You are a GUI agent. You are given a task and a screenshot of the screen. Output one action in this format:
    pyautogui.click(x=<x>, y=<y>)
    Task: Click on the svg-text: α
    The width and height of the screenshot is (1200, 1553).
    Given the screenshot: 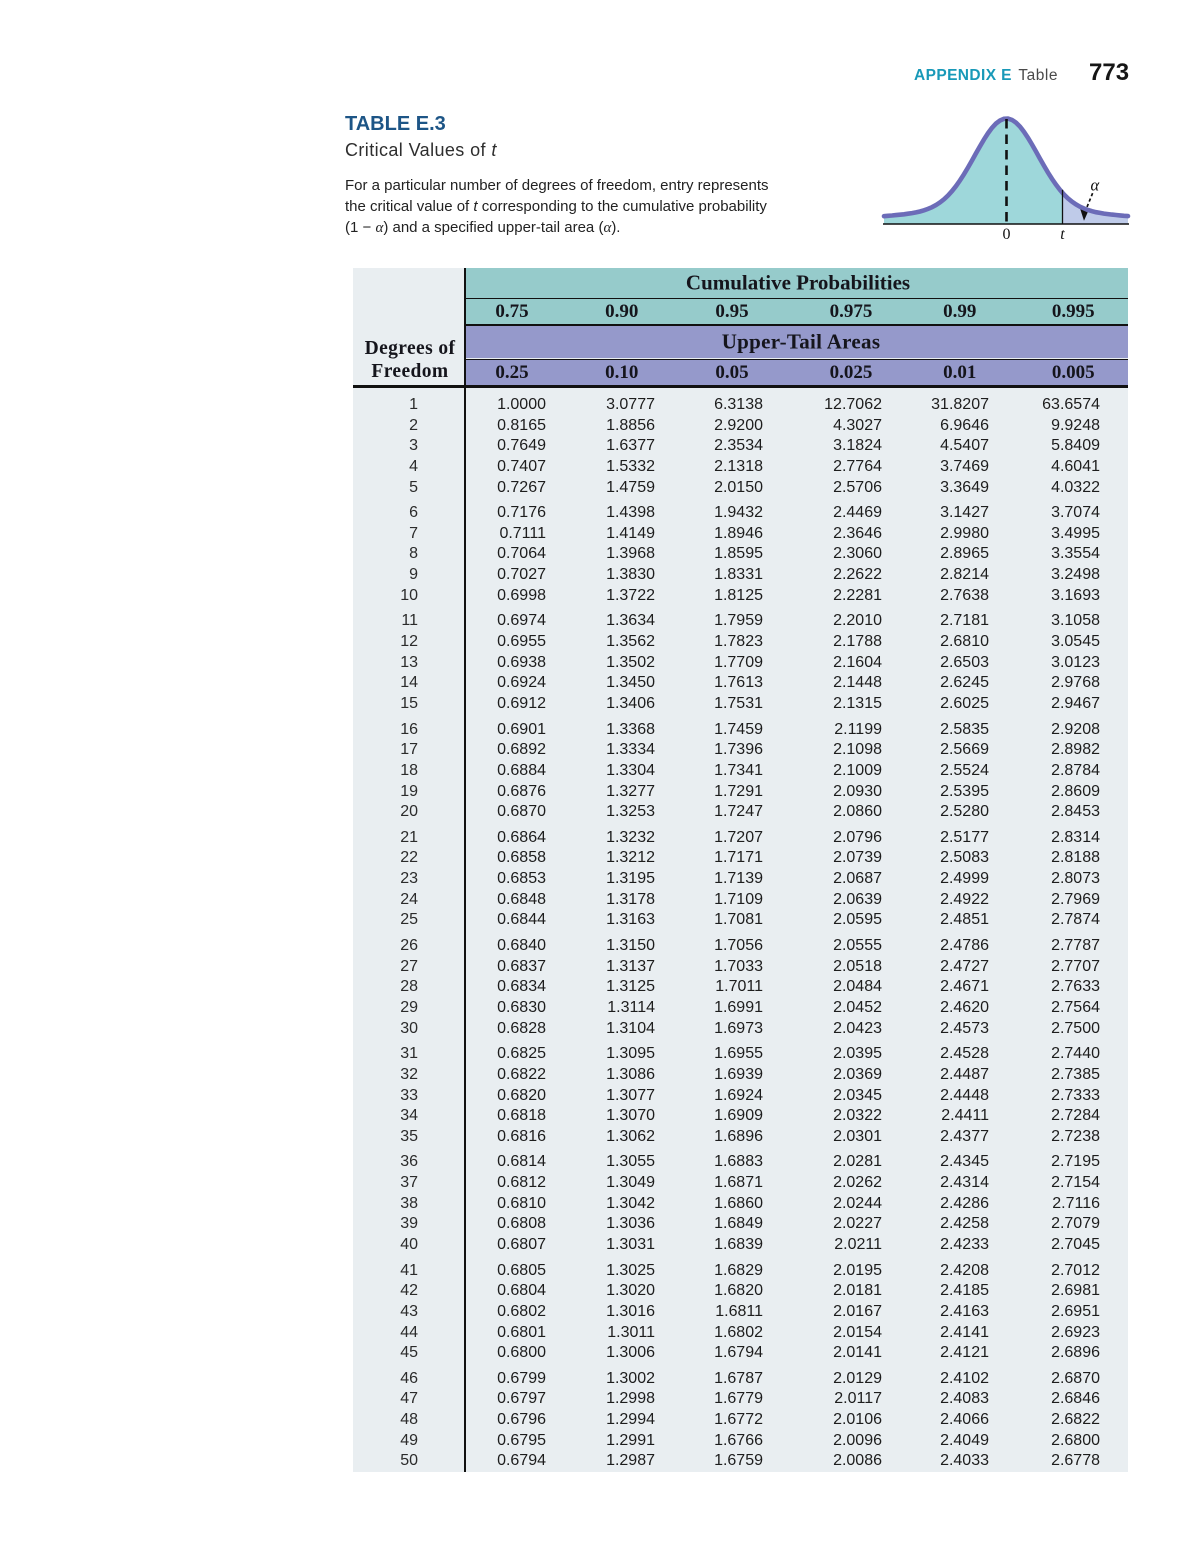 What is the action you would take?
    pyautogui.click(x=1094, y=185)
    